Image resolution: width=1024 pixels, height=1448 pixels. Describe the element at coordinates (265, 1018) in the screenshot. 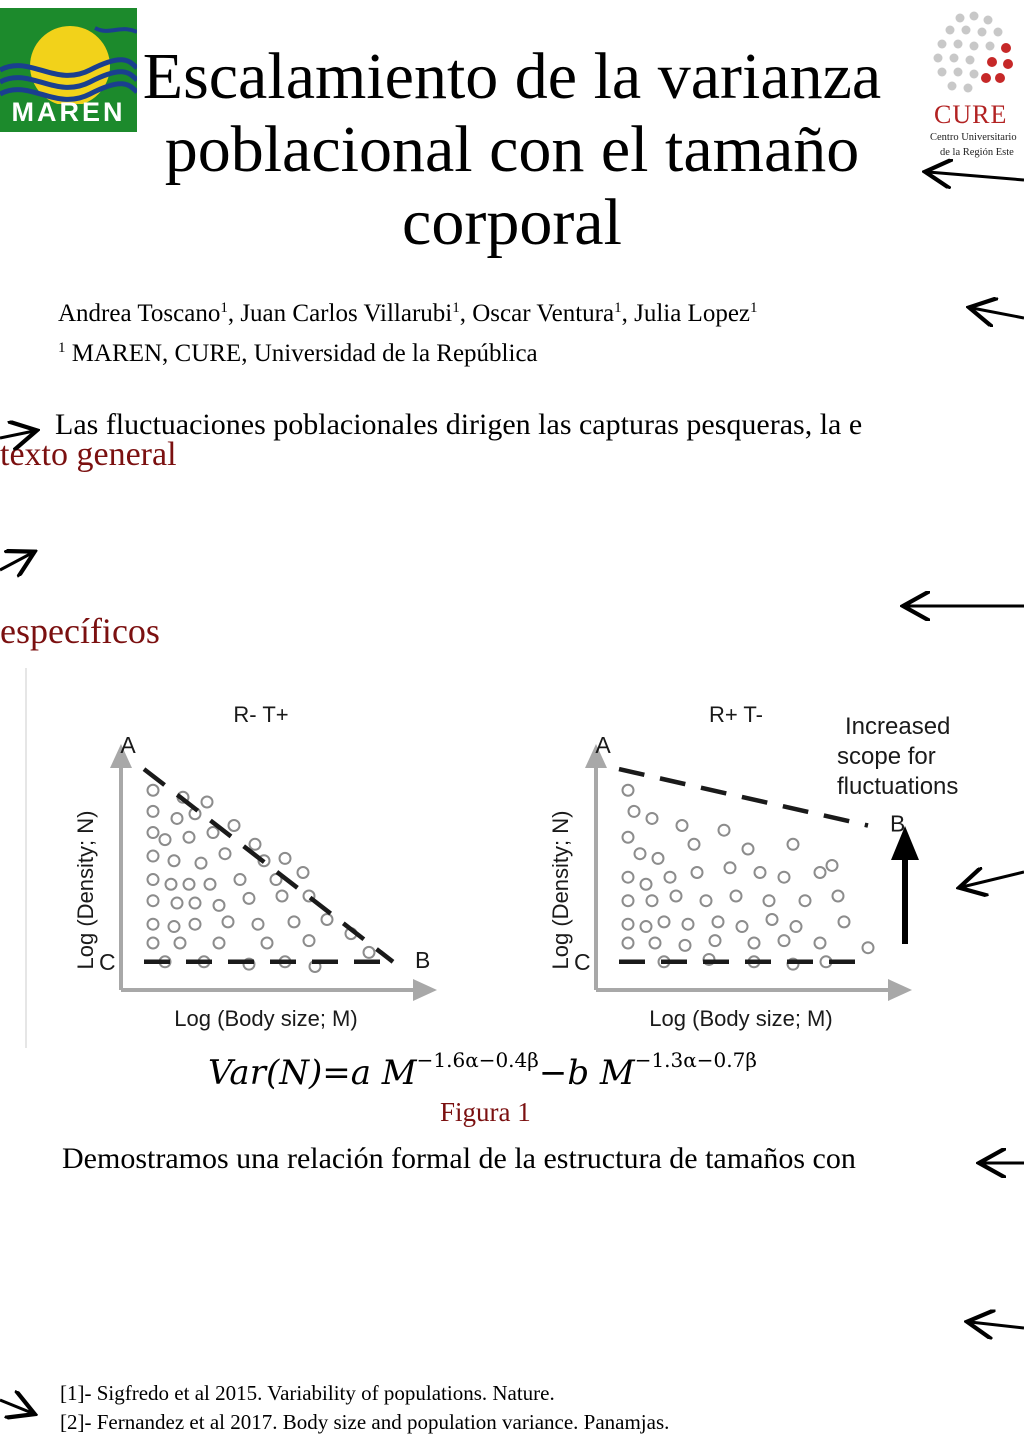

I see `x-axis-label: Log (Body size; M)` at that location.